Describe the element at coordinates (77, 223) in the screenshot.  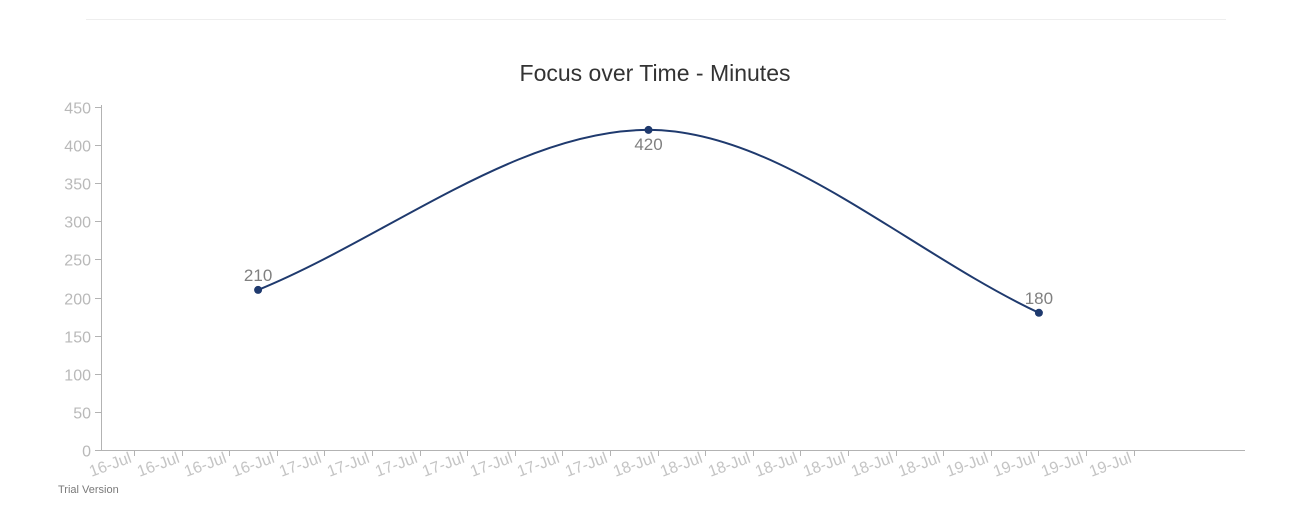
I see `y-tick-label: 300` at that location.